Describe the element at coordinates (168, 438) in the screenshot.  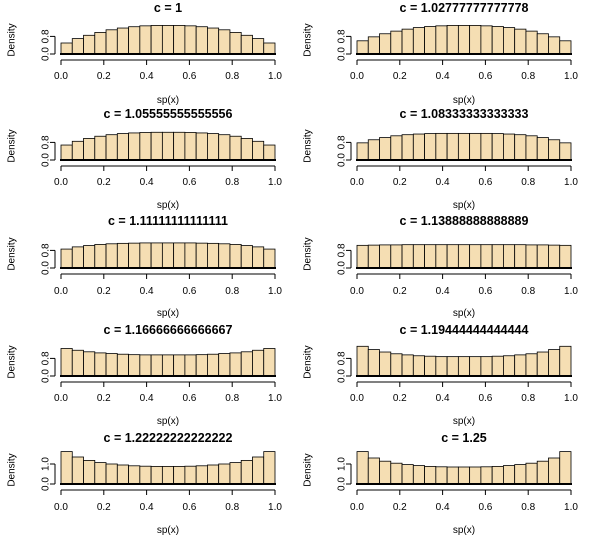
I see `chart-title: c = 1.22222222222222` at that location.